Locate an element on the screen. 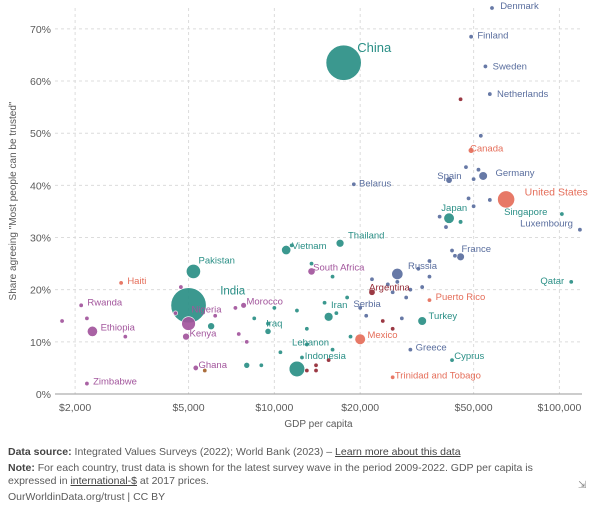 The width and height of the screenshot is (589, 509). point-nigeria is located at coordinates (188, 323).